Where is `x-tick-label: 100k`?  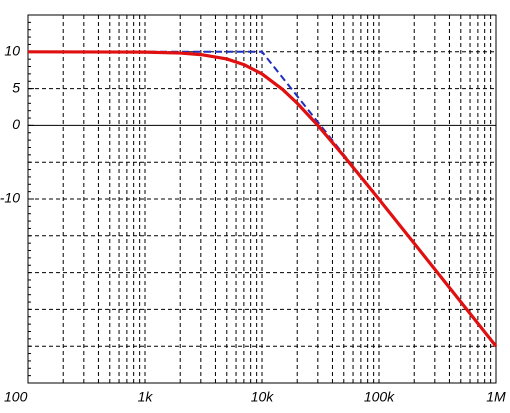 x-tick-label: 100k is located at coordinates (379, 397).